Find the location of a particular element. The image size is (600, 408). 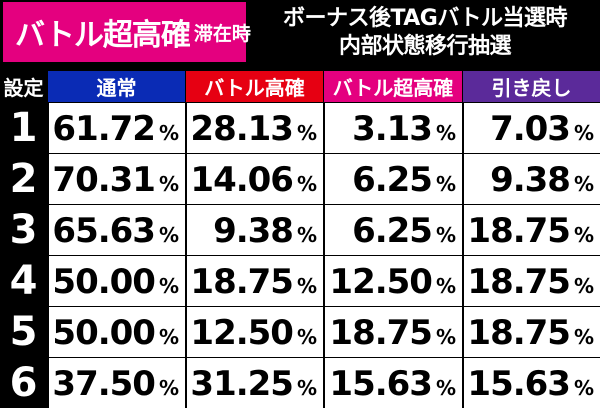

value-cell: 70.31% is located at coordinates (116, 179).